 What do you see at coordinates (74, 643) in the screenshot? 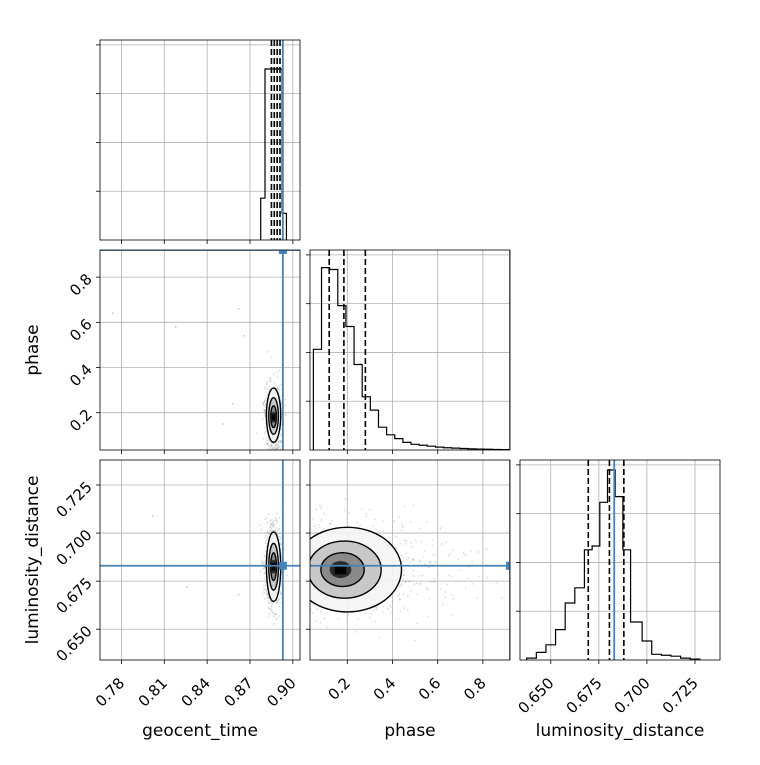
I see `y-tick-label-luminosity_distance: 0.650` at bounding box center [74, 643].